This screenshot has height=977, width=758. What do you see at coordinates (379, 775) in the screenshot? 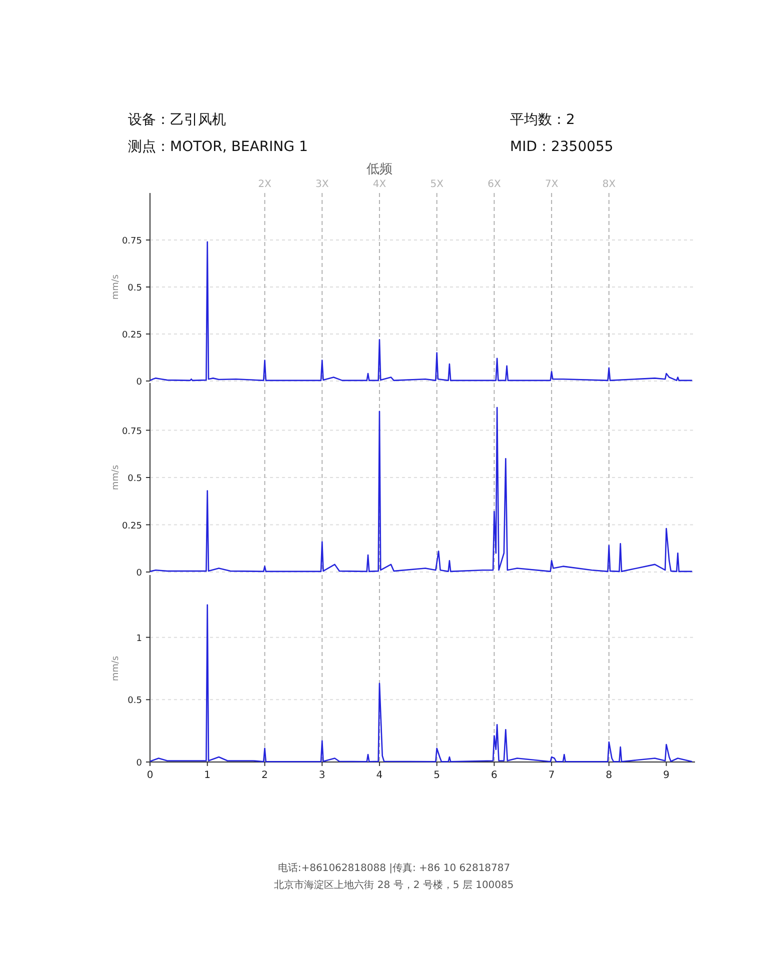
I see `x-tick-label: 4` at bounding box center [379, 775].